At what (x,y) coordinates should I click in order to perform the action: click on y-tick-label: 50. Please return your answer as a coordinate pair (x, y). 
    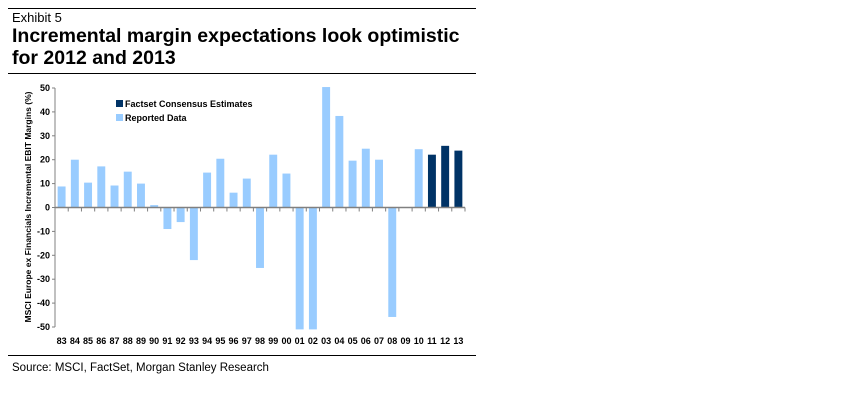
    Looking at the image, I should click on (45, 88).